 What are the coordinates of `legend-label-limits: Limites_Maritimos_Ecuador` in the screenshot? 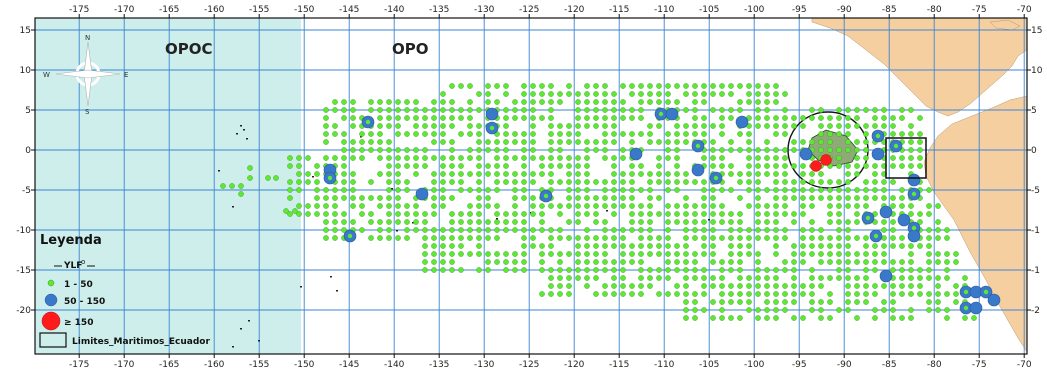 It's located at (141, 342).